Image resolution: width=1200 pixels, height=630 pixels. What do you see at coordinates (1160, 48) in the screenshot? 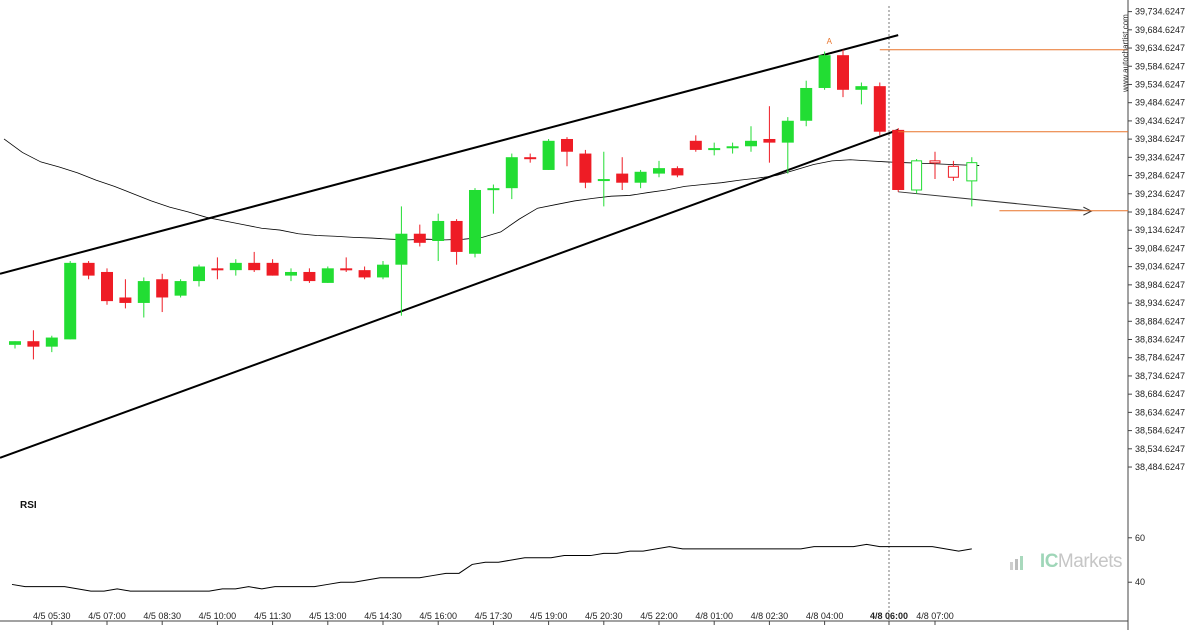
I see `y-tick-label: 39,634.6247` at bounding box center [1160, 48].